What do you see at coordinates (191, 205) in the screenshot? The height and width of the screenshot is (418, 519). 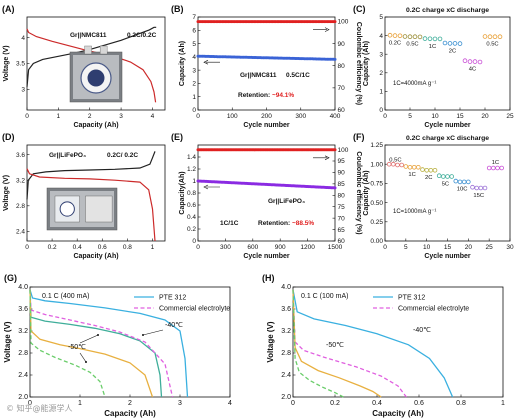 I see `y-tick-label: 0.6` at bounding box center [191, 205].